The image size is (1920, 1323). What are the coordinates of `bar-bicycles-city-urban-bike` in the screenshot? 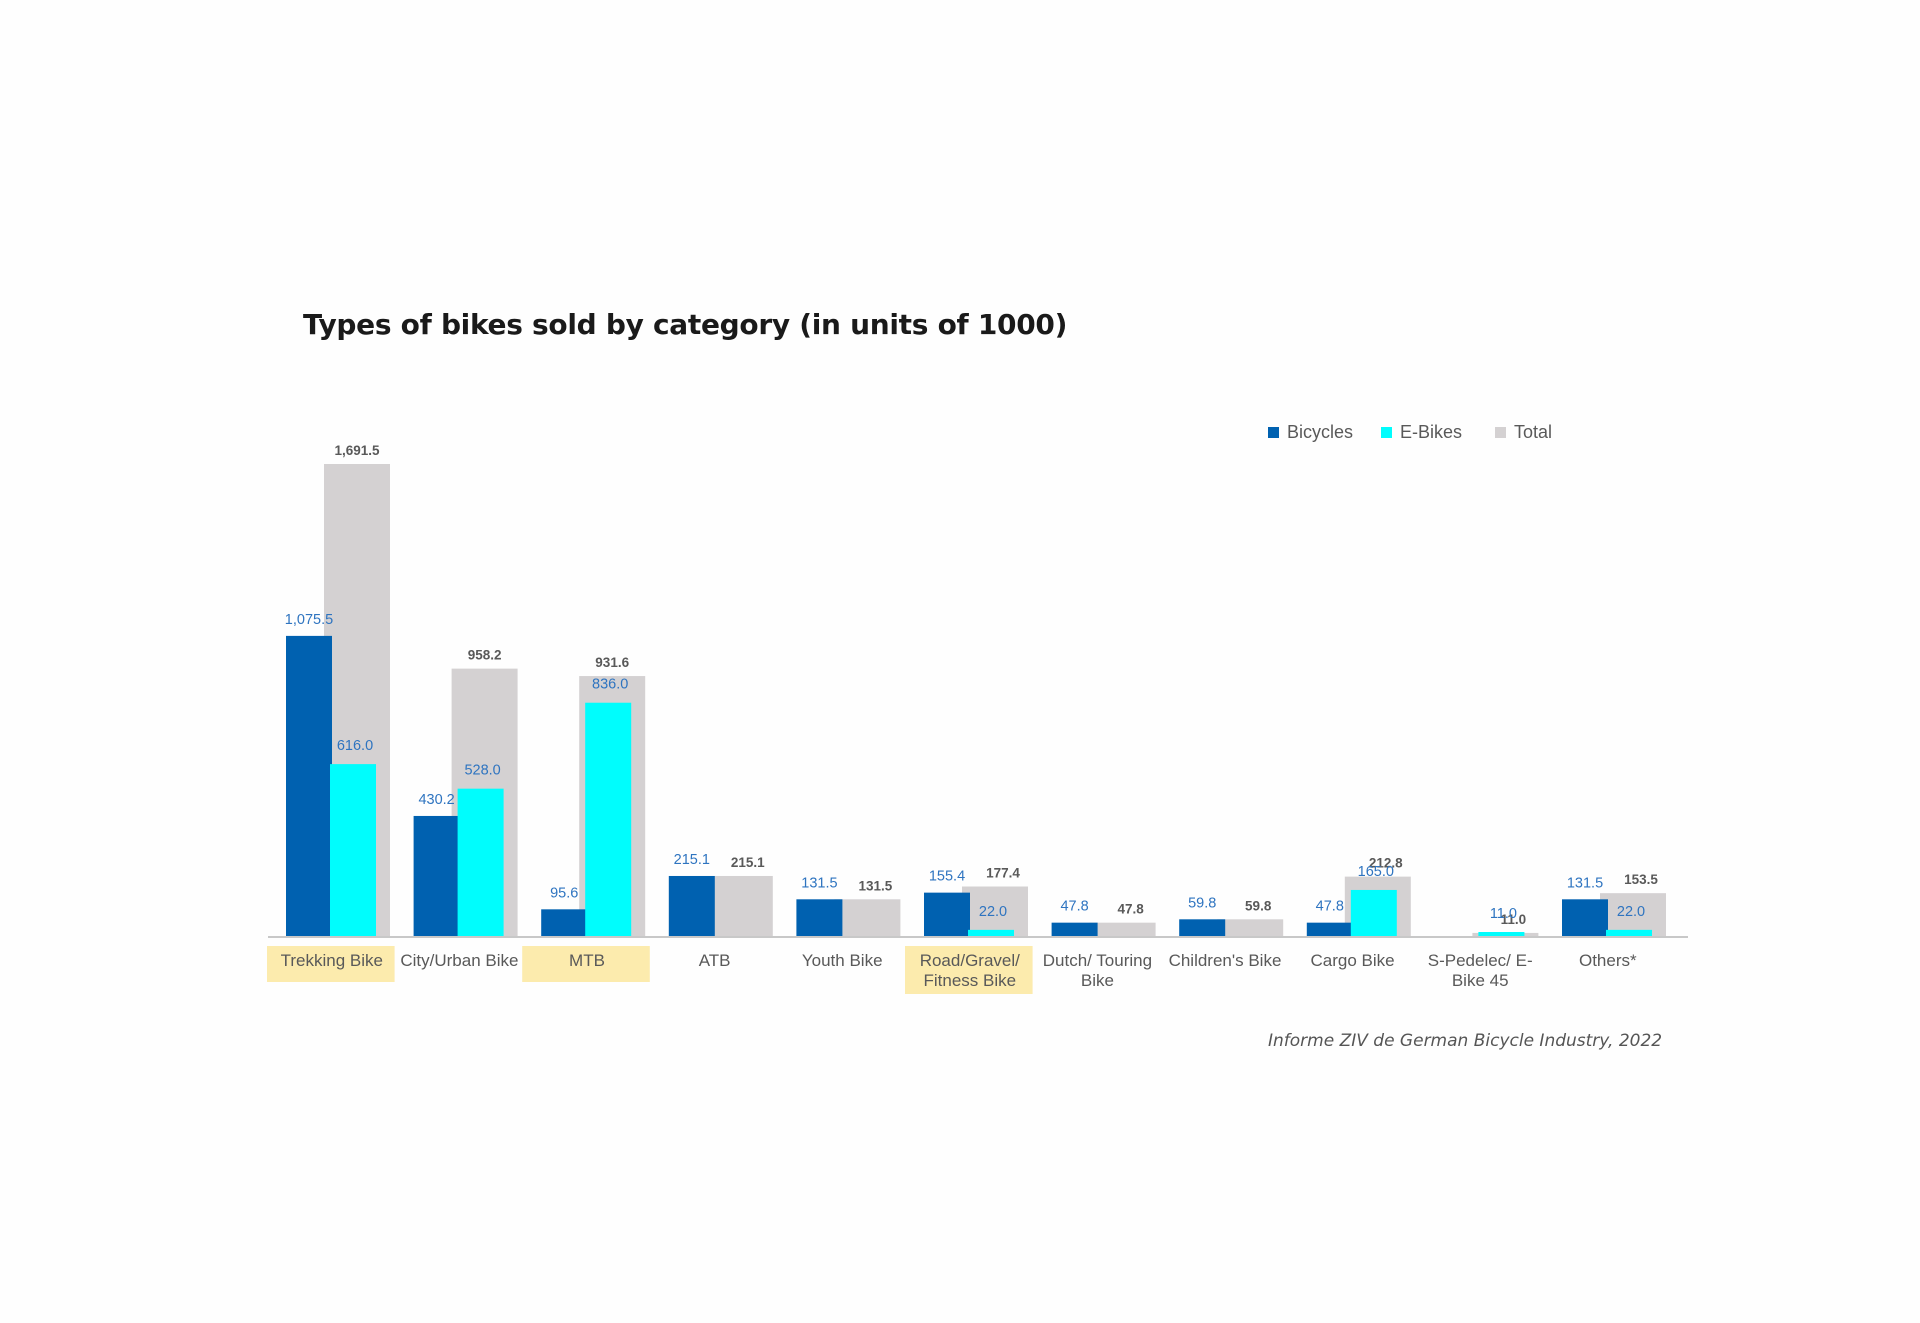 It's located at (436, 875).